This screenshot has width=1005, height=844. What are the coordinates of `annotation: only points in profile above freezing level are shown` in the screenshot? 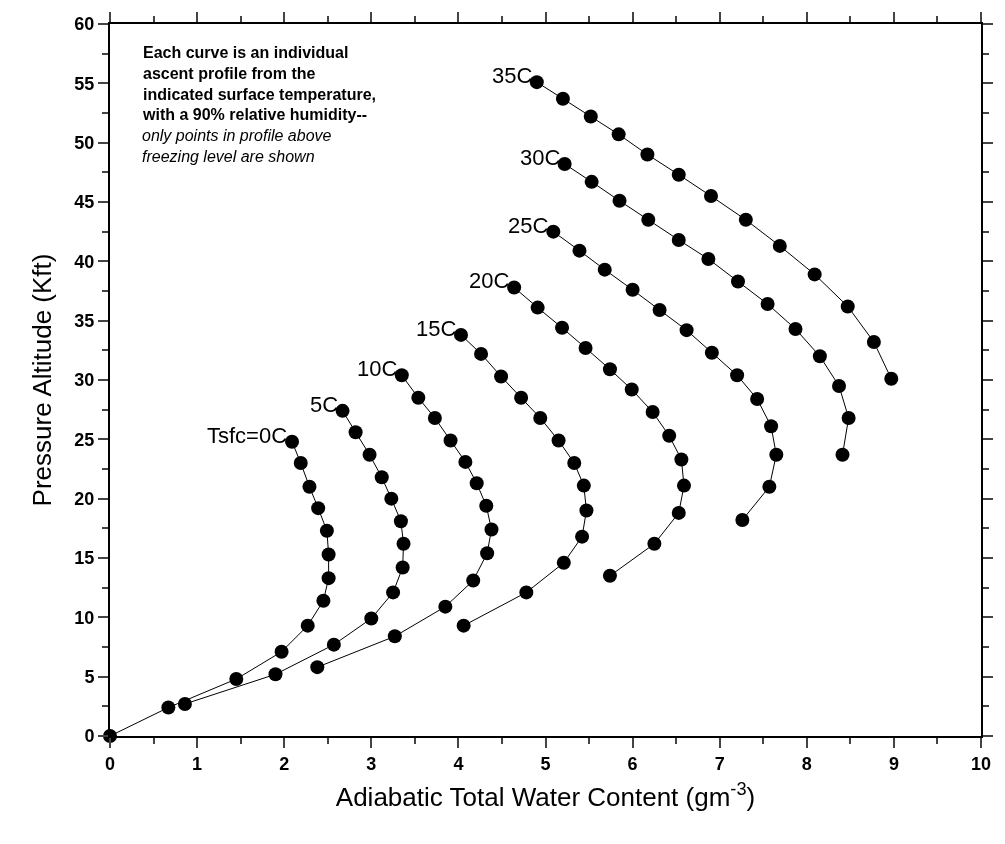 It's located at (237, 146).